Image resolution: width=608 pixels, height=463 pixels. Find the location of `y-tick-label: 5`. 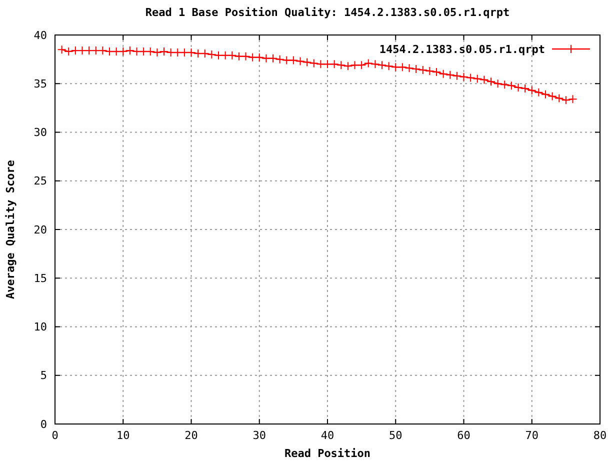

y-tick-label: 5 is located at coordinates (43, 375).